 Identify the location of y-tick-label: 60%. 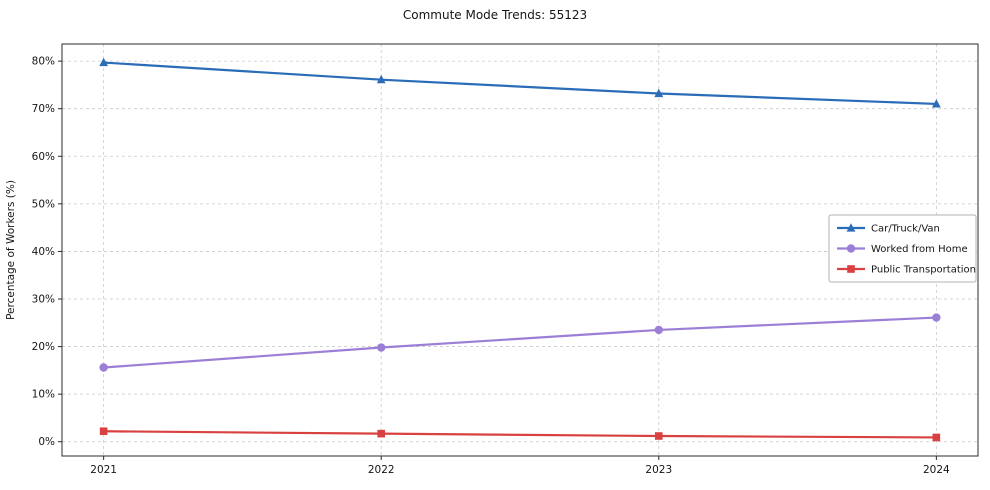
(43, 157).